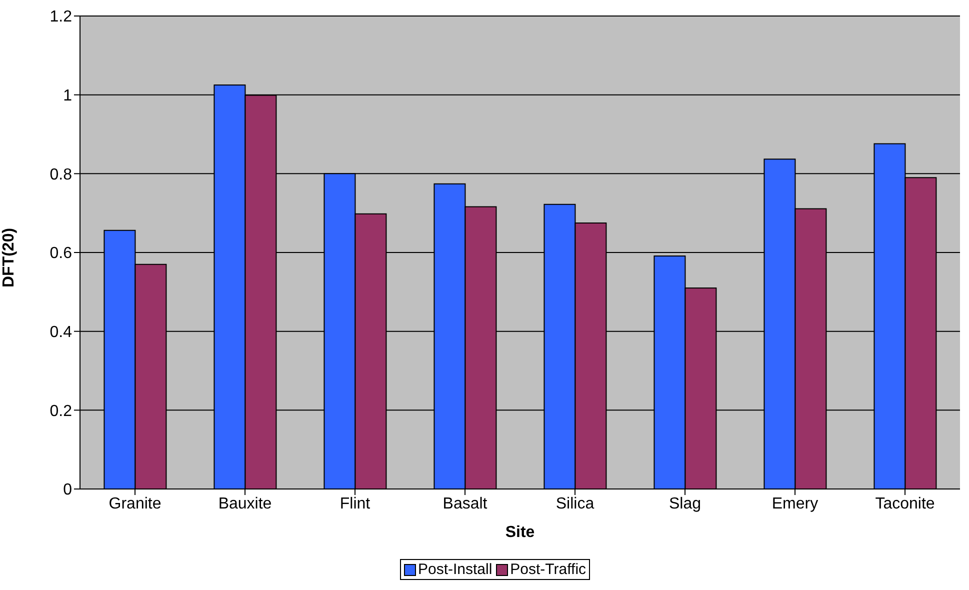  Describe the element at coordinates (454, 569) in the screenshot. I see `legend-label: Post-Install` at that location.